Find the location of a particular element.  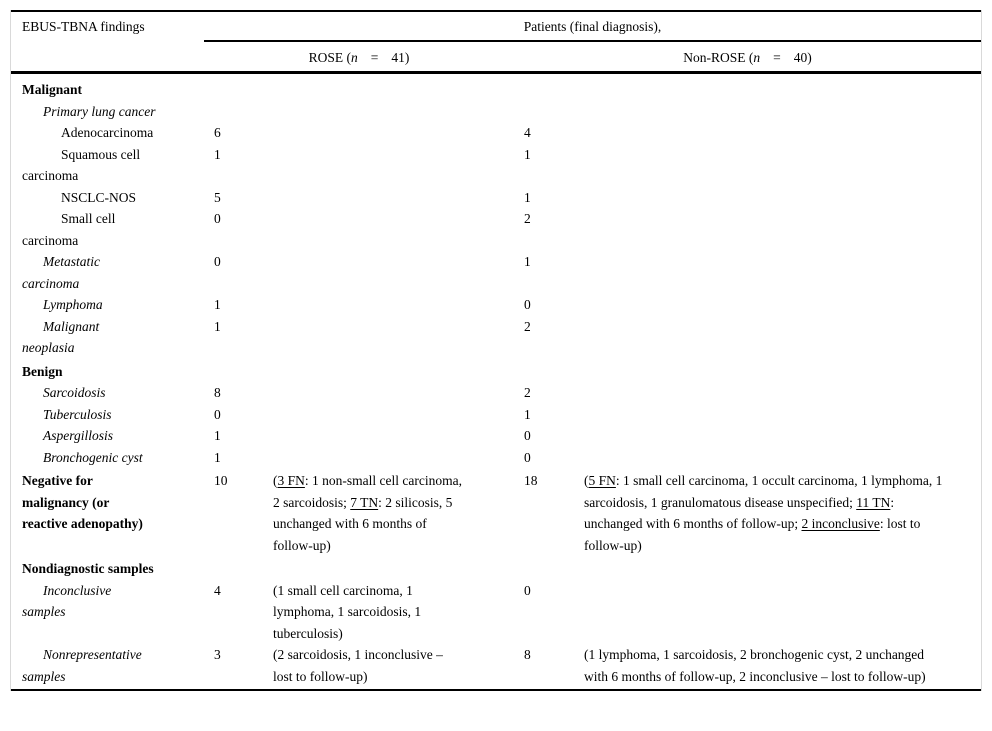

nonrose-count: 4 is located at coordinates (527, 132).